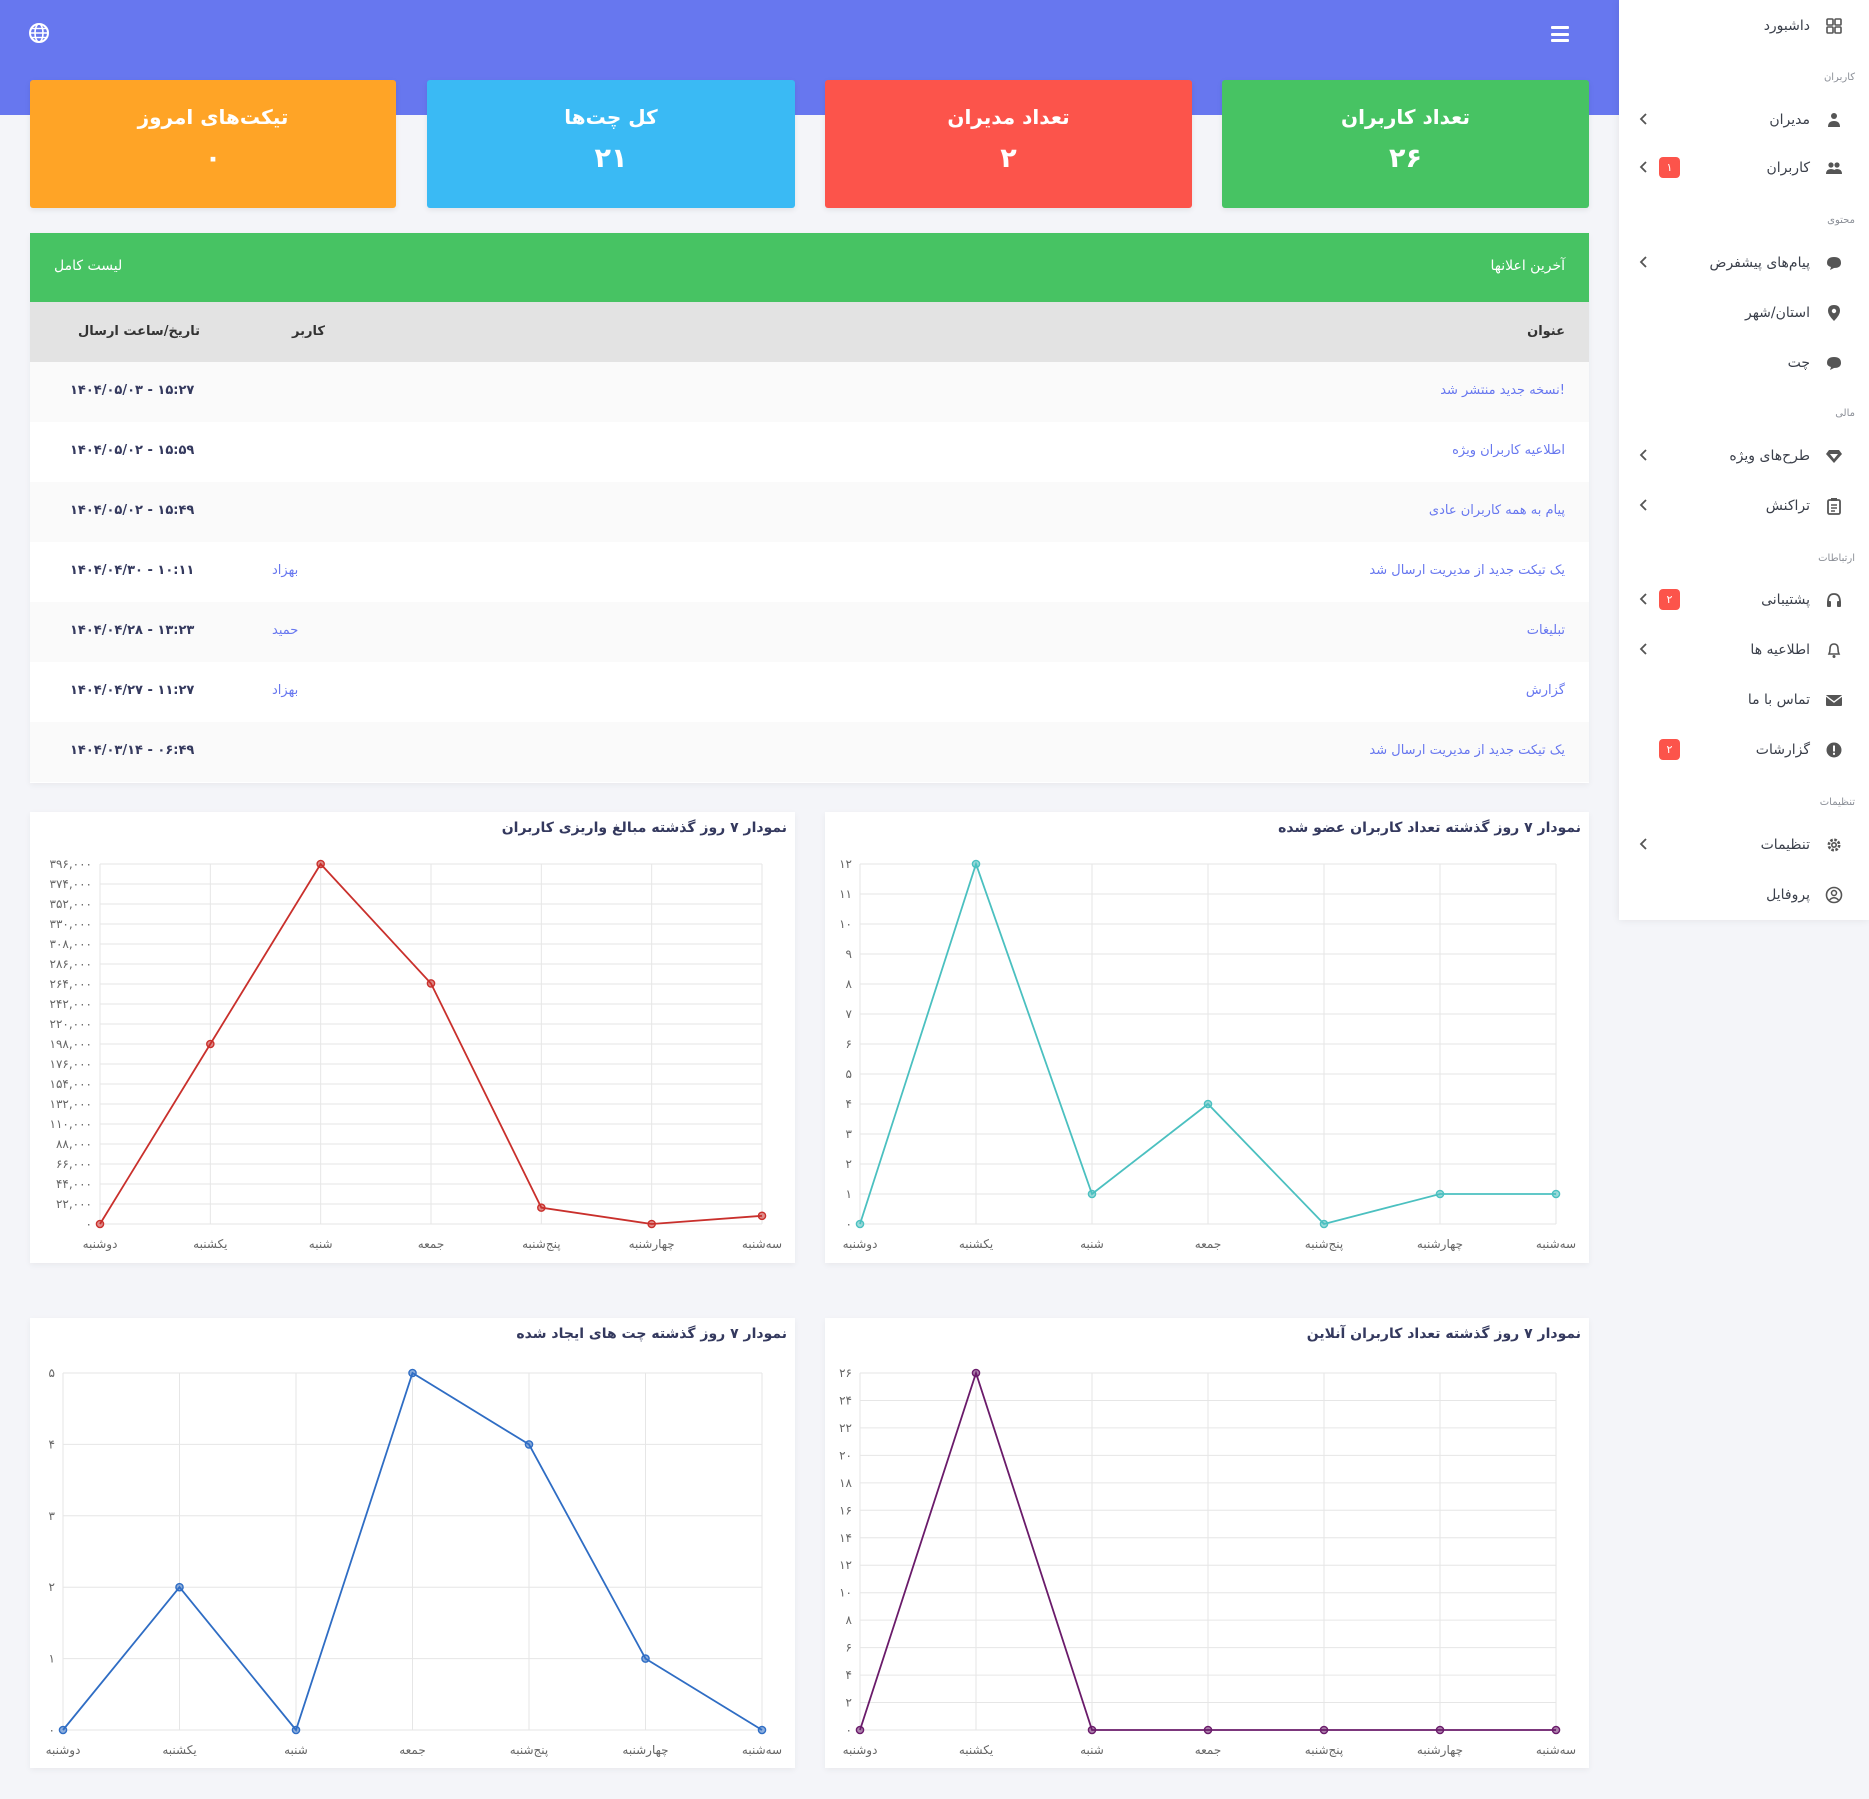 The image size is (1869, 1799). Describe the element at coordinates (1502, 390) in the screenshot. I see `announcement-title: نسخه جدید منتشر شد!` at that location.